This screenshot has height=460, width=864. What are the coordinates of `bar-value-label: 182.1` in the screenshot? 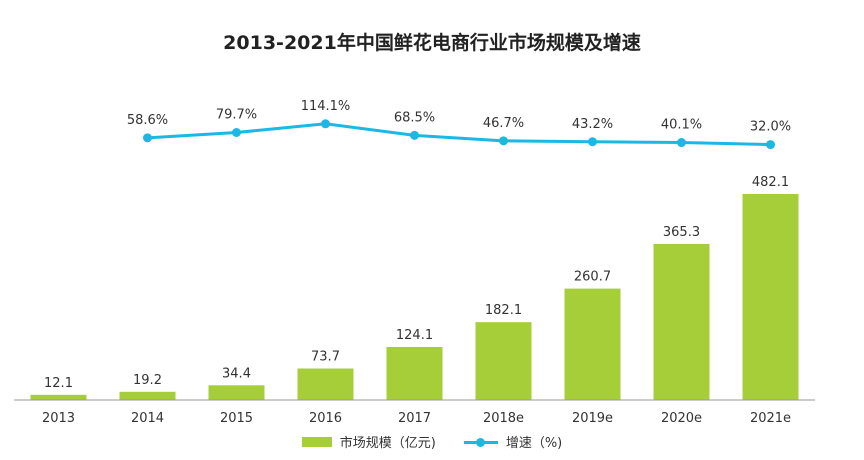 It's located at (503, 310).